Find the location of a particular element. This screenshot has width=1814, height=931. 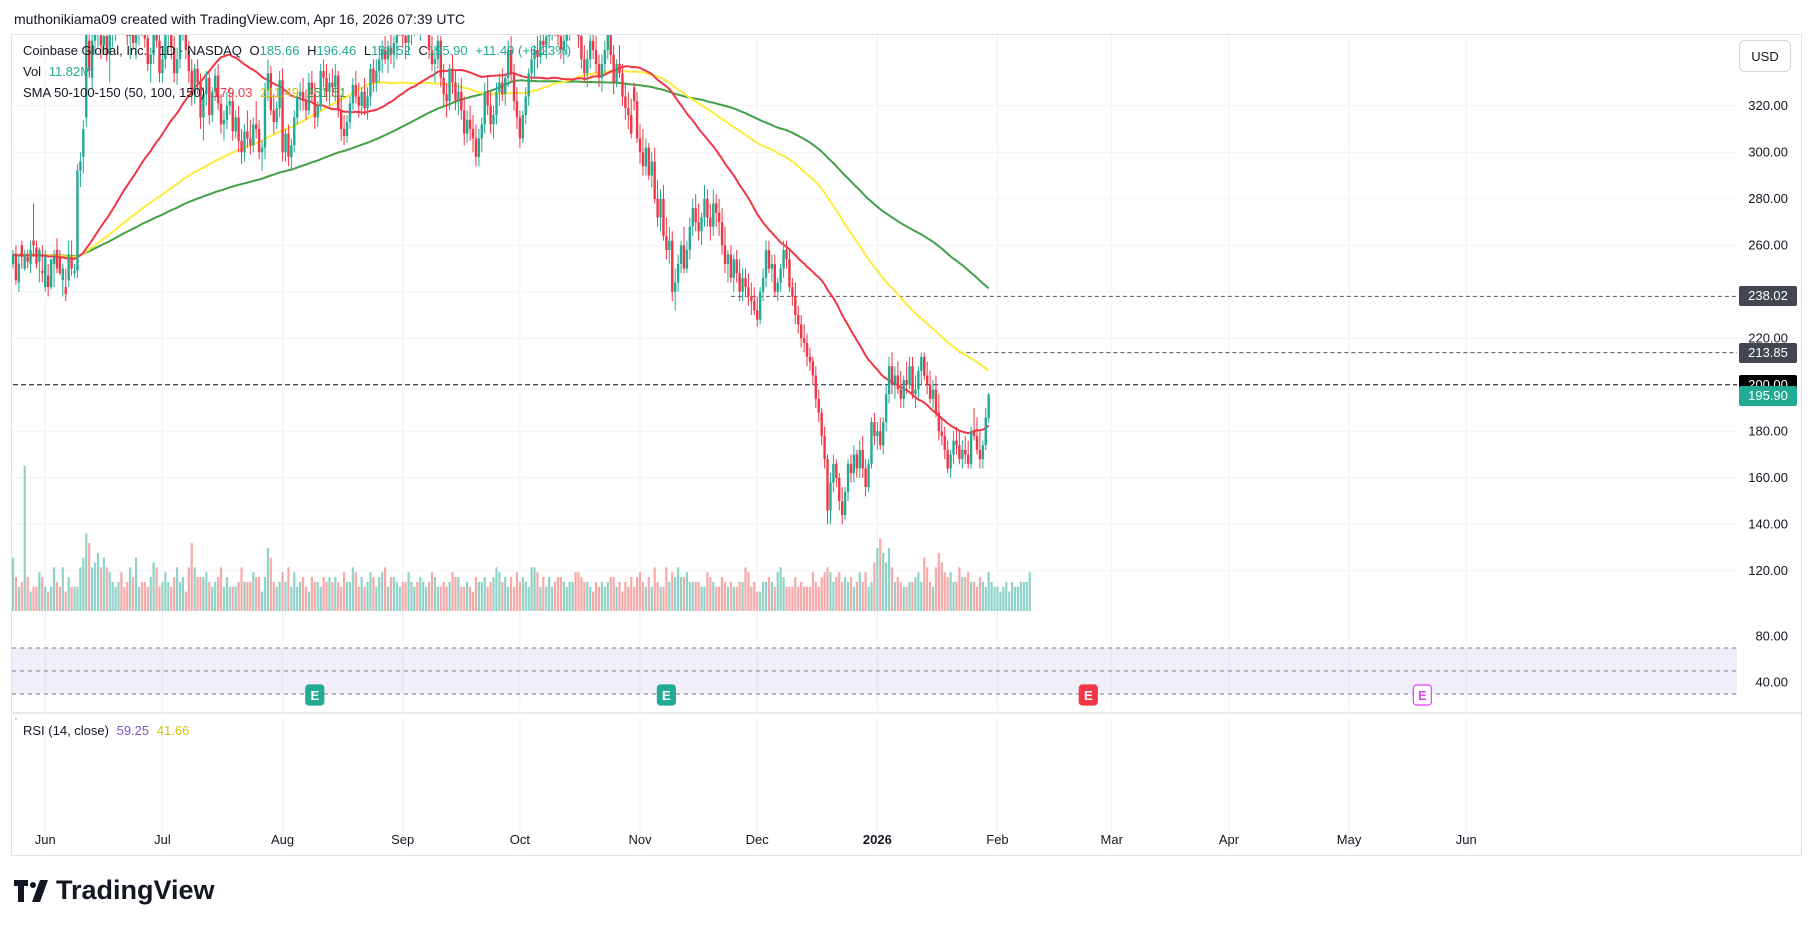

currency-button: USD is located at coordinates (1765, 56).